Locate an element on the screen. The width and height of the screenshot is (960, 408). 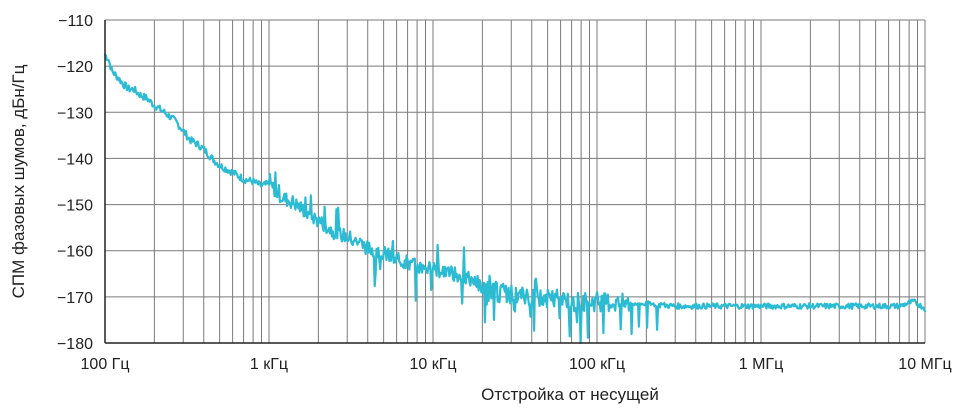
y-tick-label: −120 is located at coordinates (75, 67).